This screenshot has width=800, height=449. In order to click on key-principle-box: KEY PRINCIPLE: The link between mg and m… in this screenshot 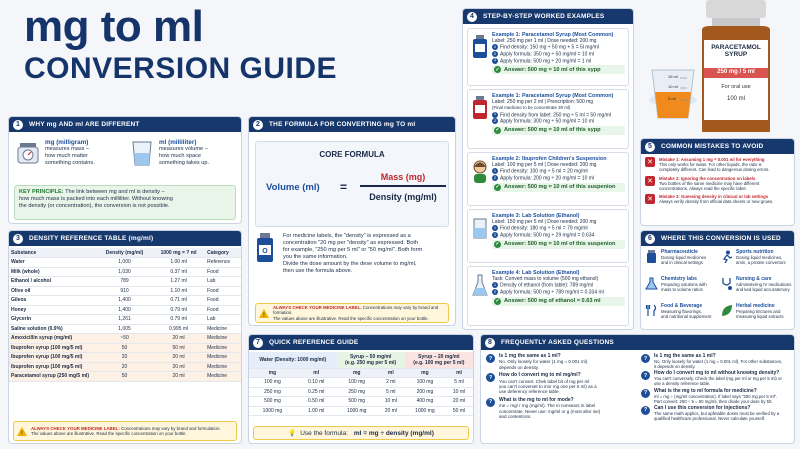, I will do `click(125, 202)`.